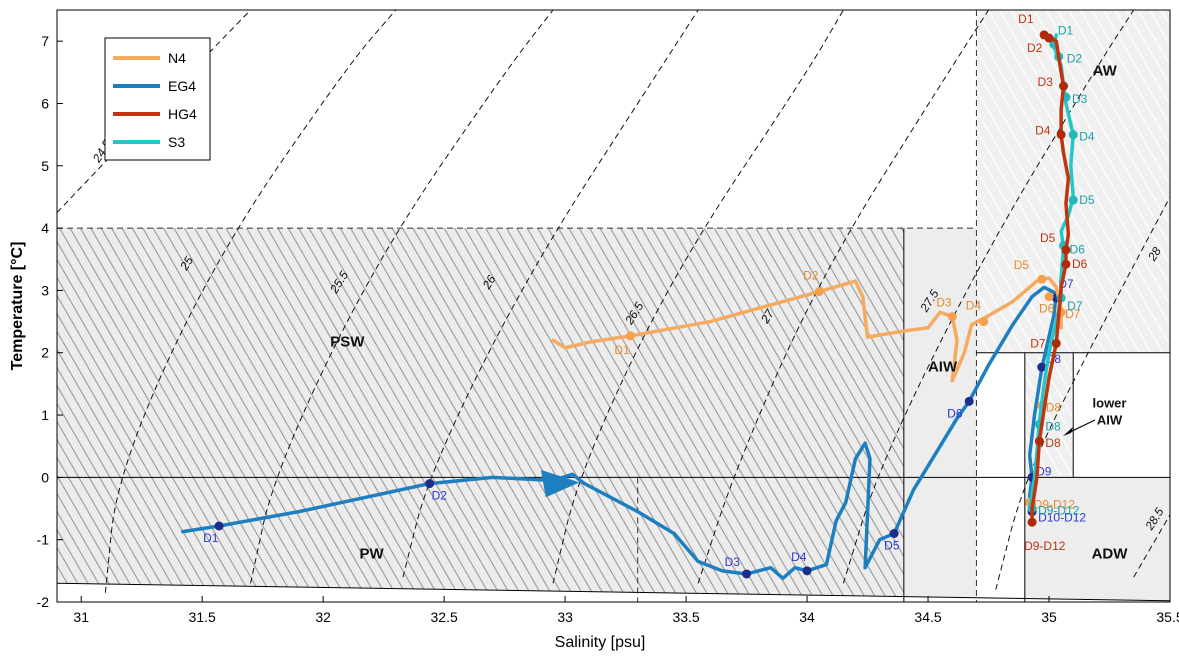 The height and width of the screenshot is (657, 1179). I want to click on lower-aiw-arrowhead, so click(1068, 431).